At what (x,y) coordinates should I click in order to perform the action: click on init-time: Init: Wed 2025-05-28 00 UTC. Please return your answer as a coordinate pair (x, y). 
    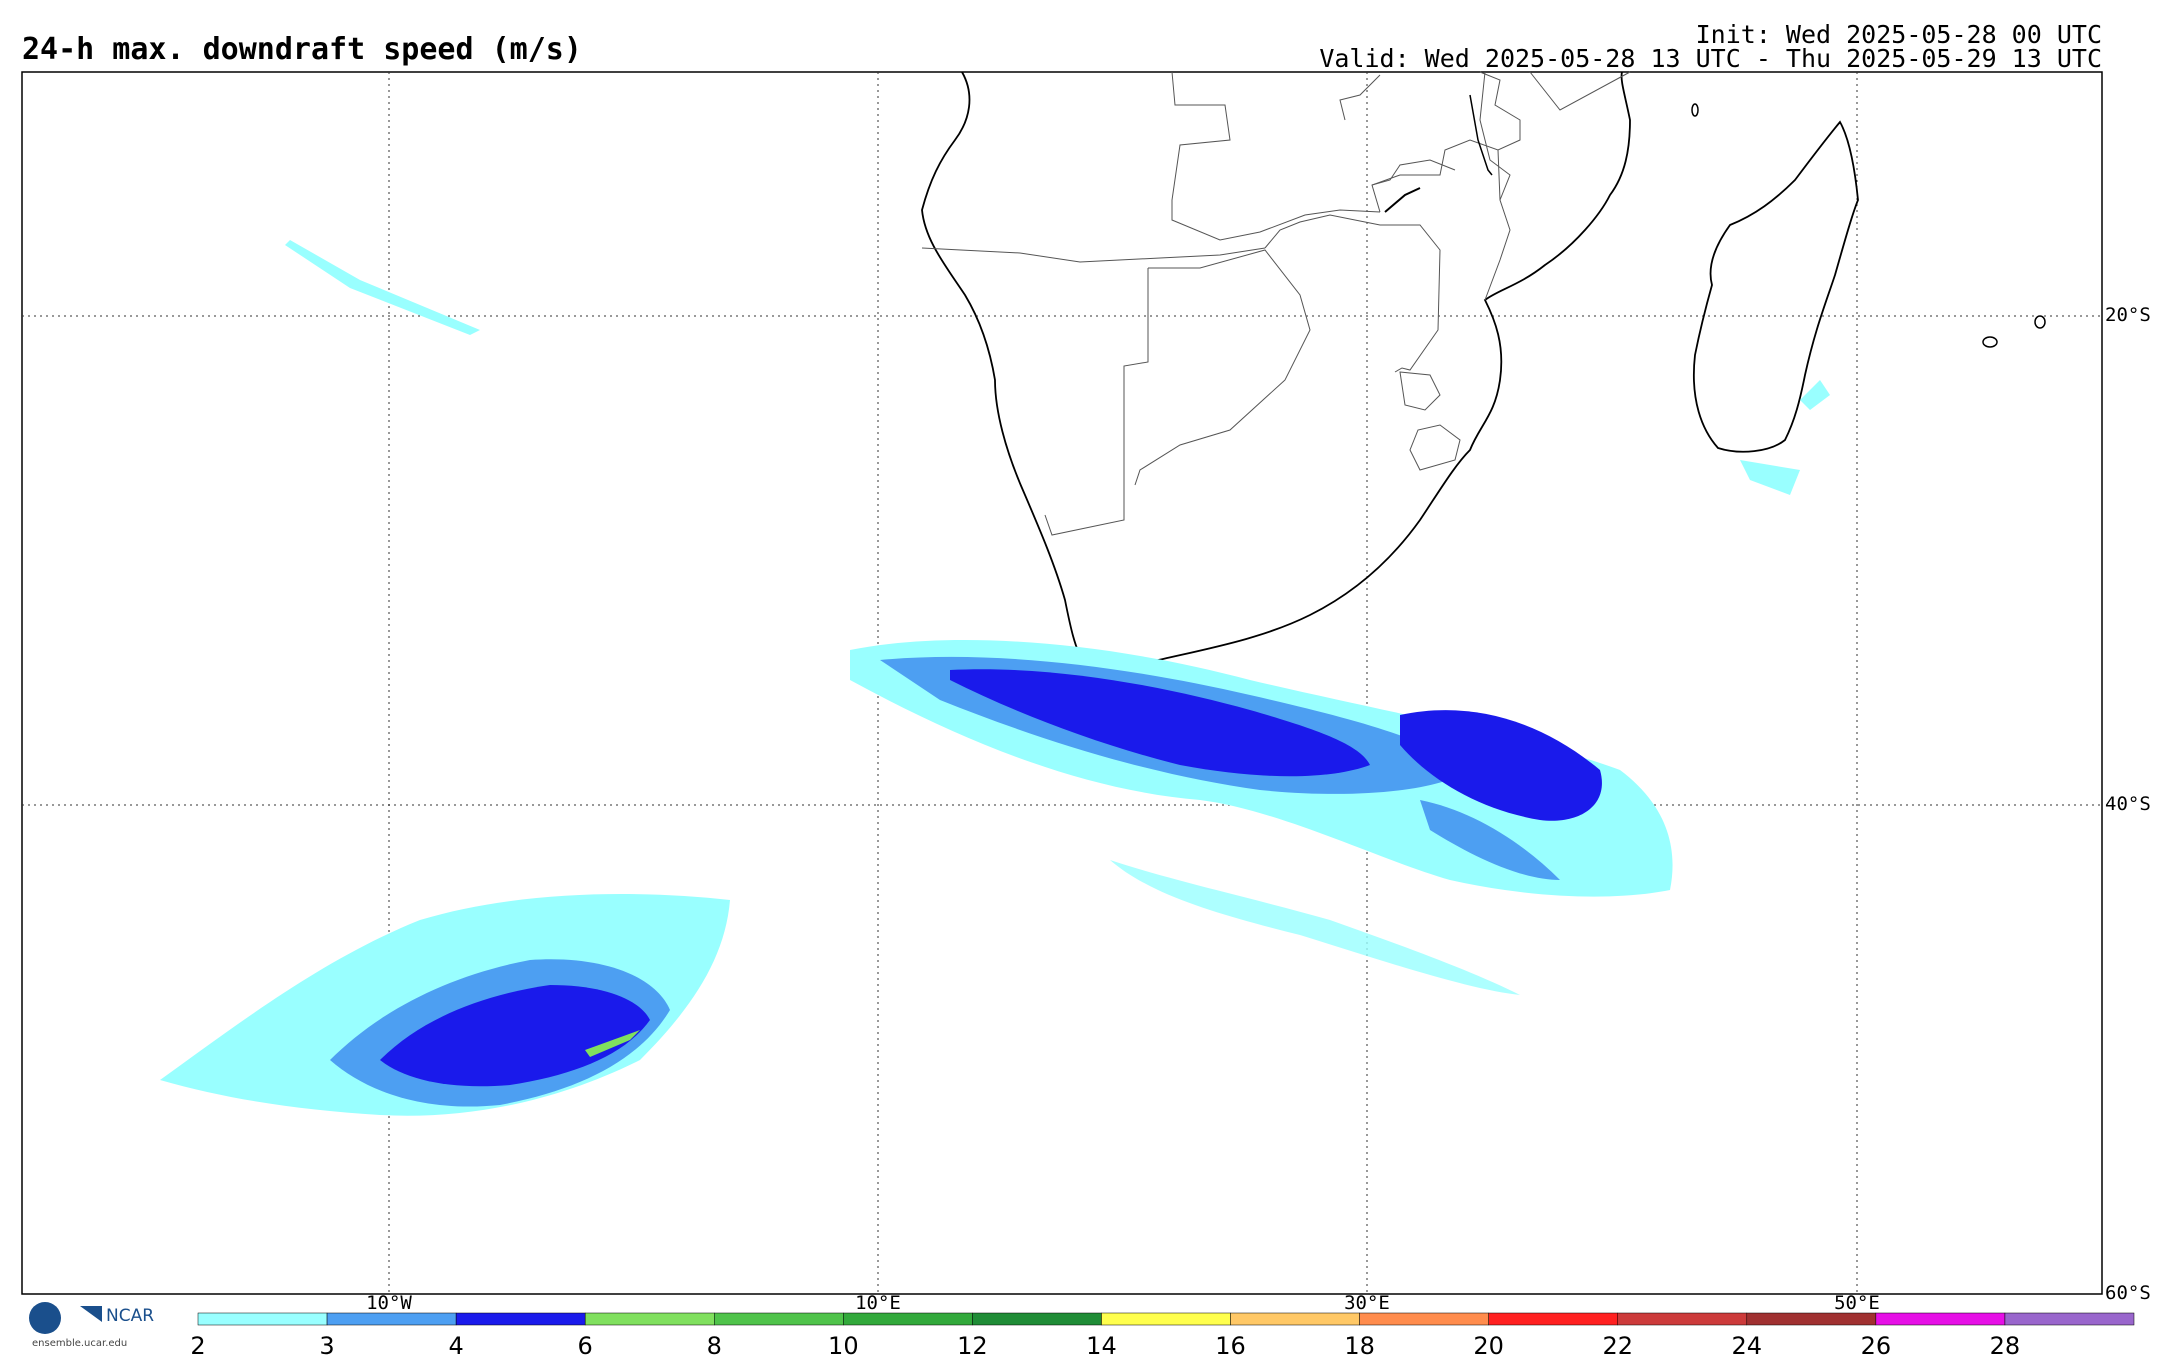
    Looking at the image, I should click on (1898, 34).